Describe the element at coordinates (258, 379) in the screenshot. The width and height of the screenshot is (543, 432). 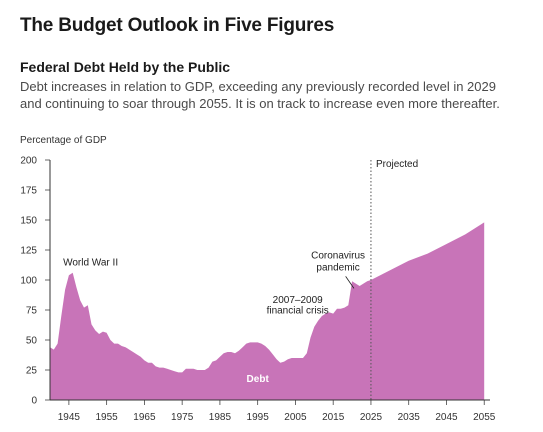
I see `debt-series-label: Debt` at that location.